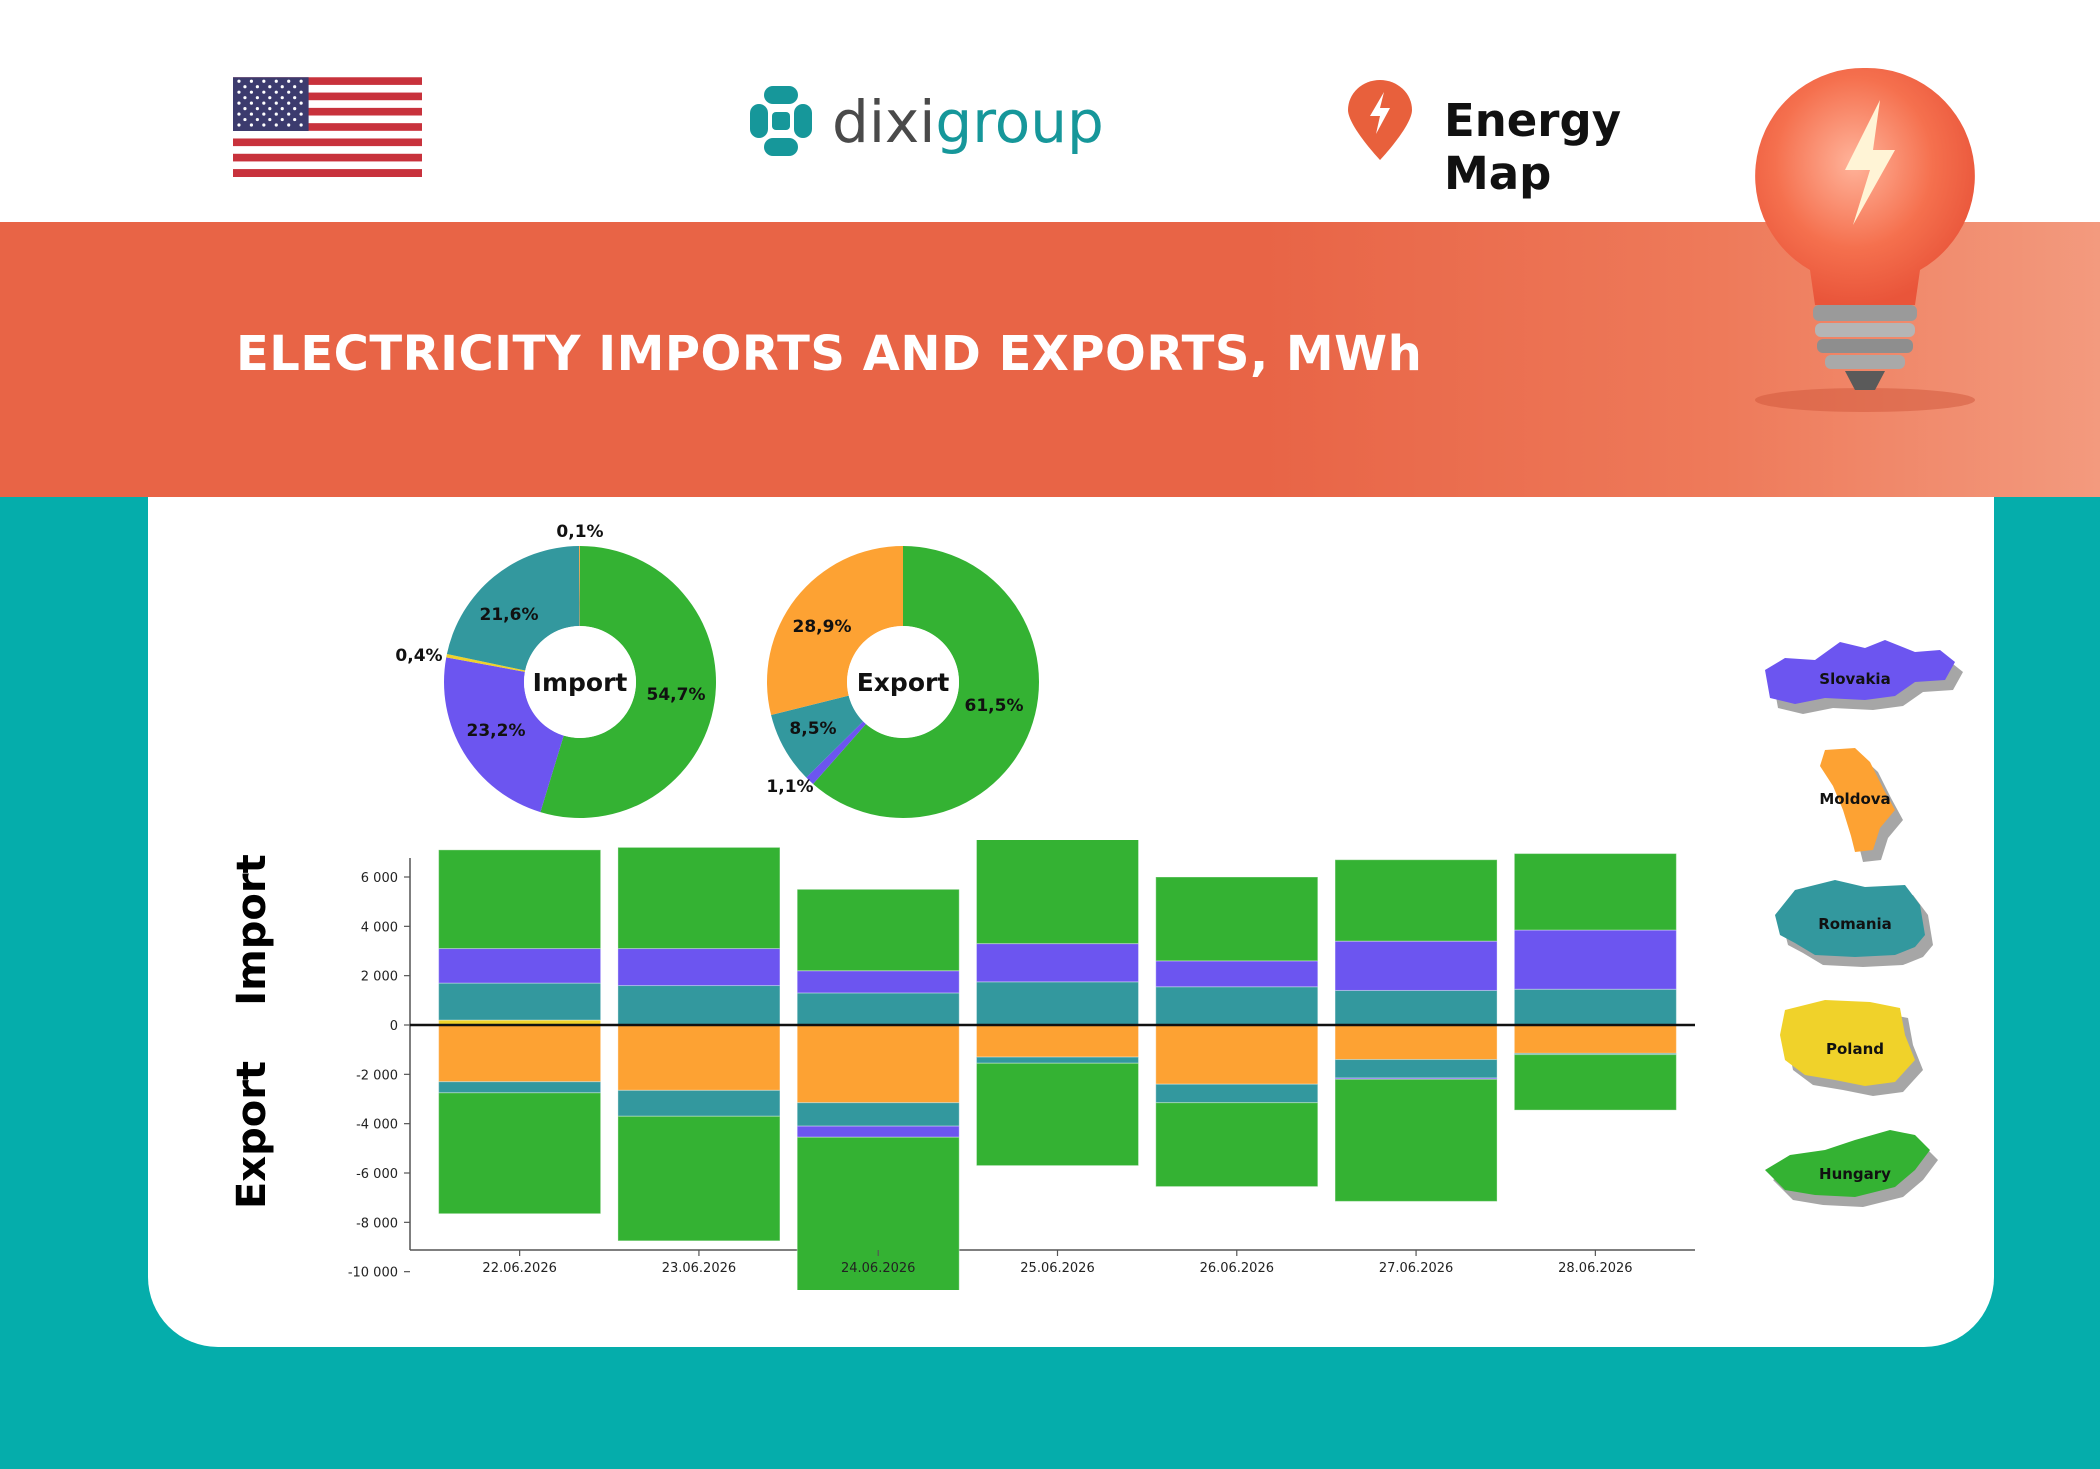 The width and height of the screenshot is (2100, 1469). I want to click on donut-label-slovakia: 1,1%, so click(789, 787).